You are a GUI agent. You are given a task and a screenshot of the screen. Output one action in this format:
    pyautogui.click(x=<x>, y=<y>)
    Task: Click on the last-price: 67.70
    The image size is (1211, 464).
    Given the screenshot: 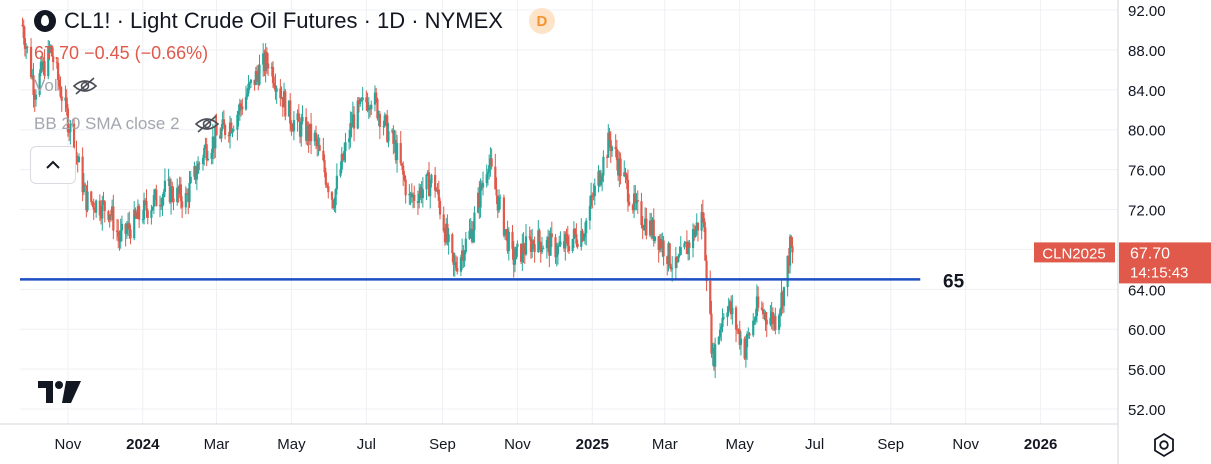 What is the action you would take?
    pyautogui.click(x=57, y=53)
    